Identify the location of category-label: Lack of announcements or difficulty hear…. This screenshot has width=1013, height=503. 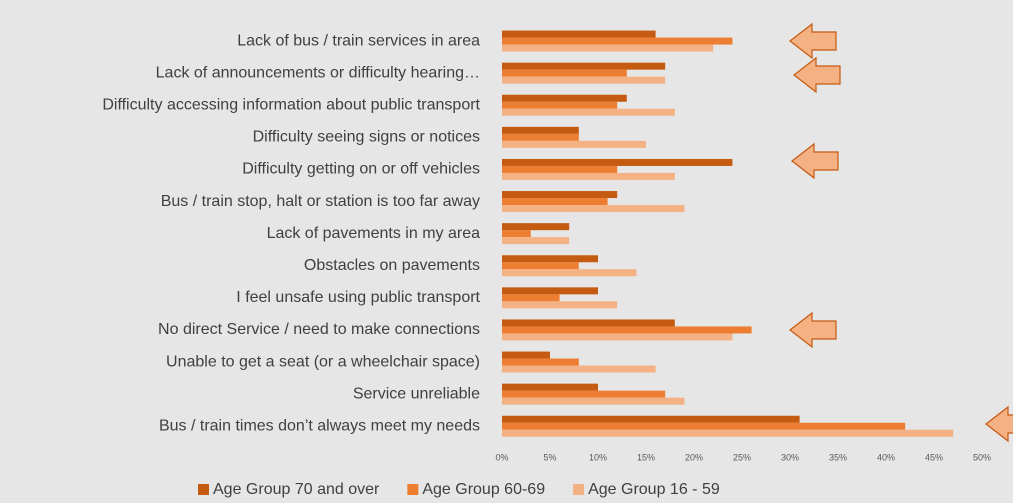
(318, 72).